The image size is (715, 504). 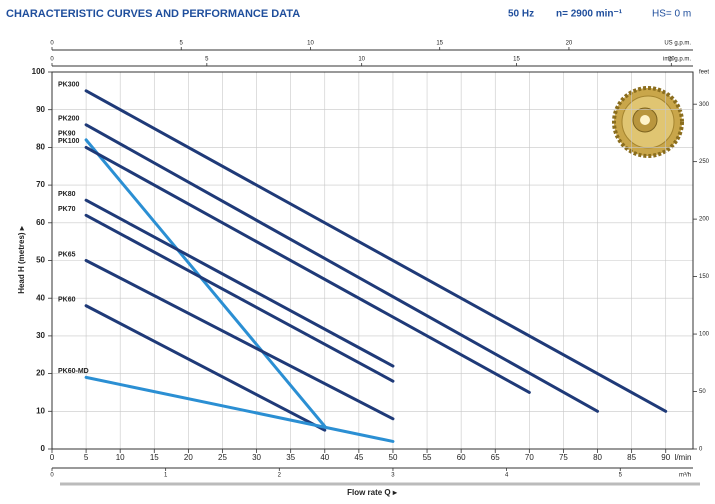 What do you see at coordinates (67, 194) in the screenshot?
I see `series-label: PK80` at bounding box center [67, 194].